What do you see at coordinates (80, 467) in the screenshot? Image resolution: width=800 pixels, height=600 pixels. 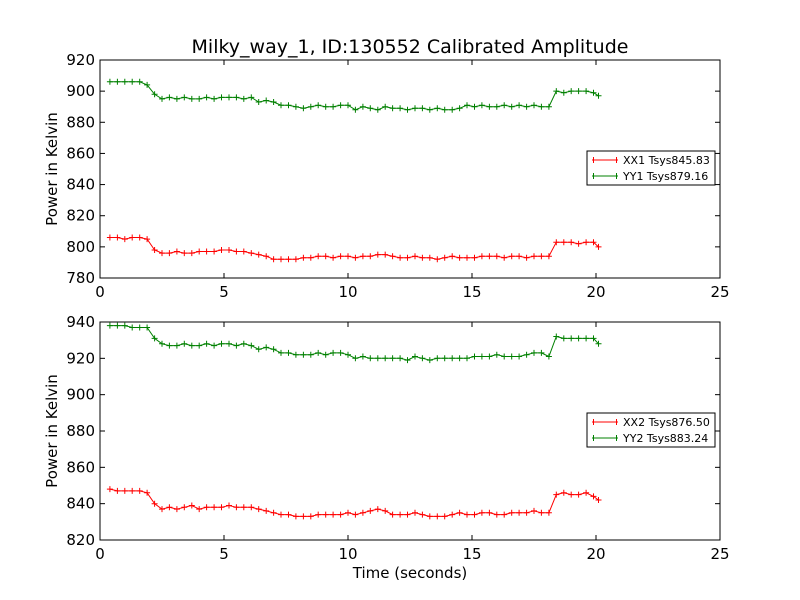 I see `y-tick-label: 860` at bounding box center [80, 467].